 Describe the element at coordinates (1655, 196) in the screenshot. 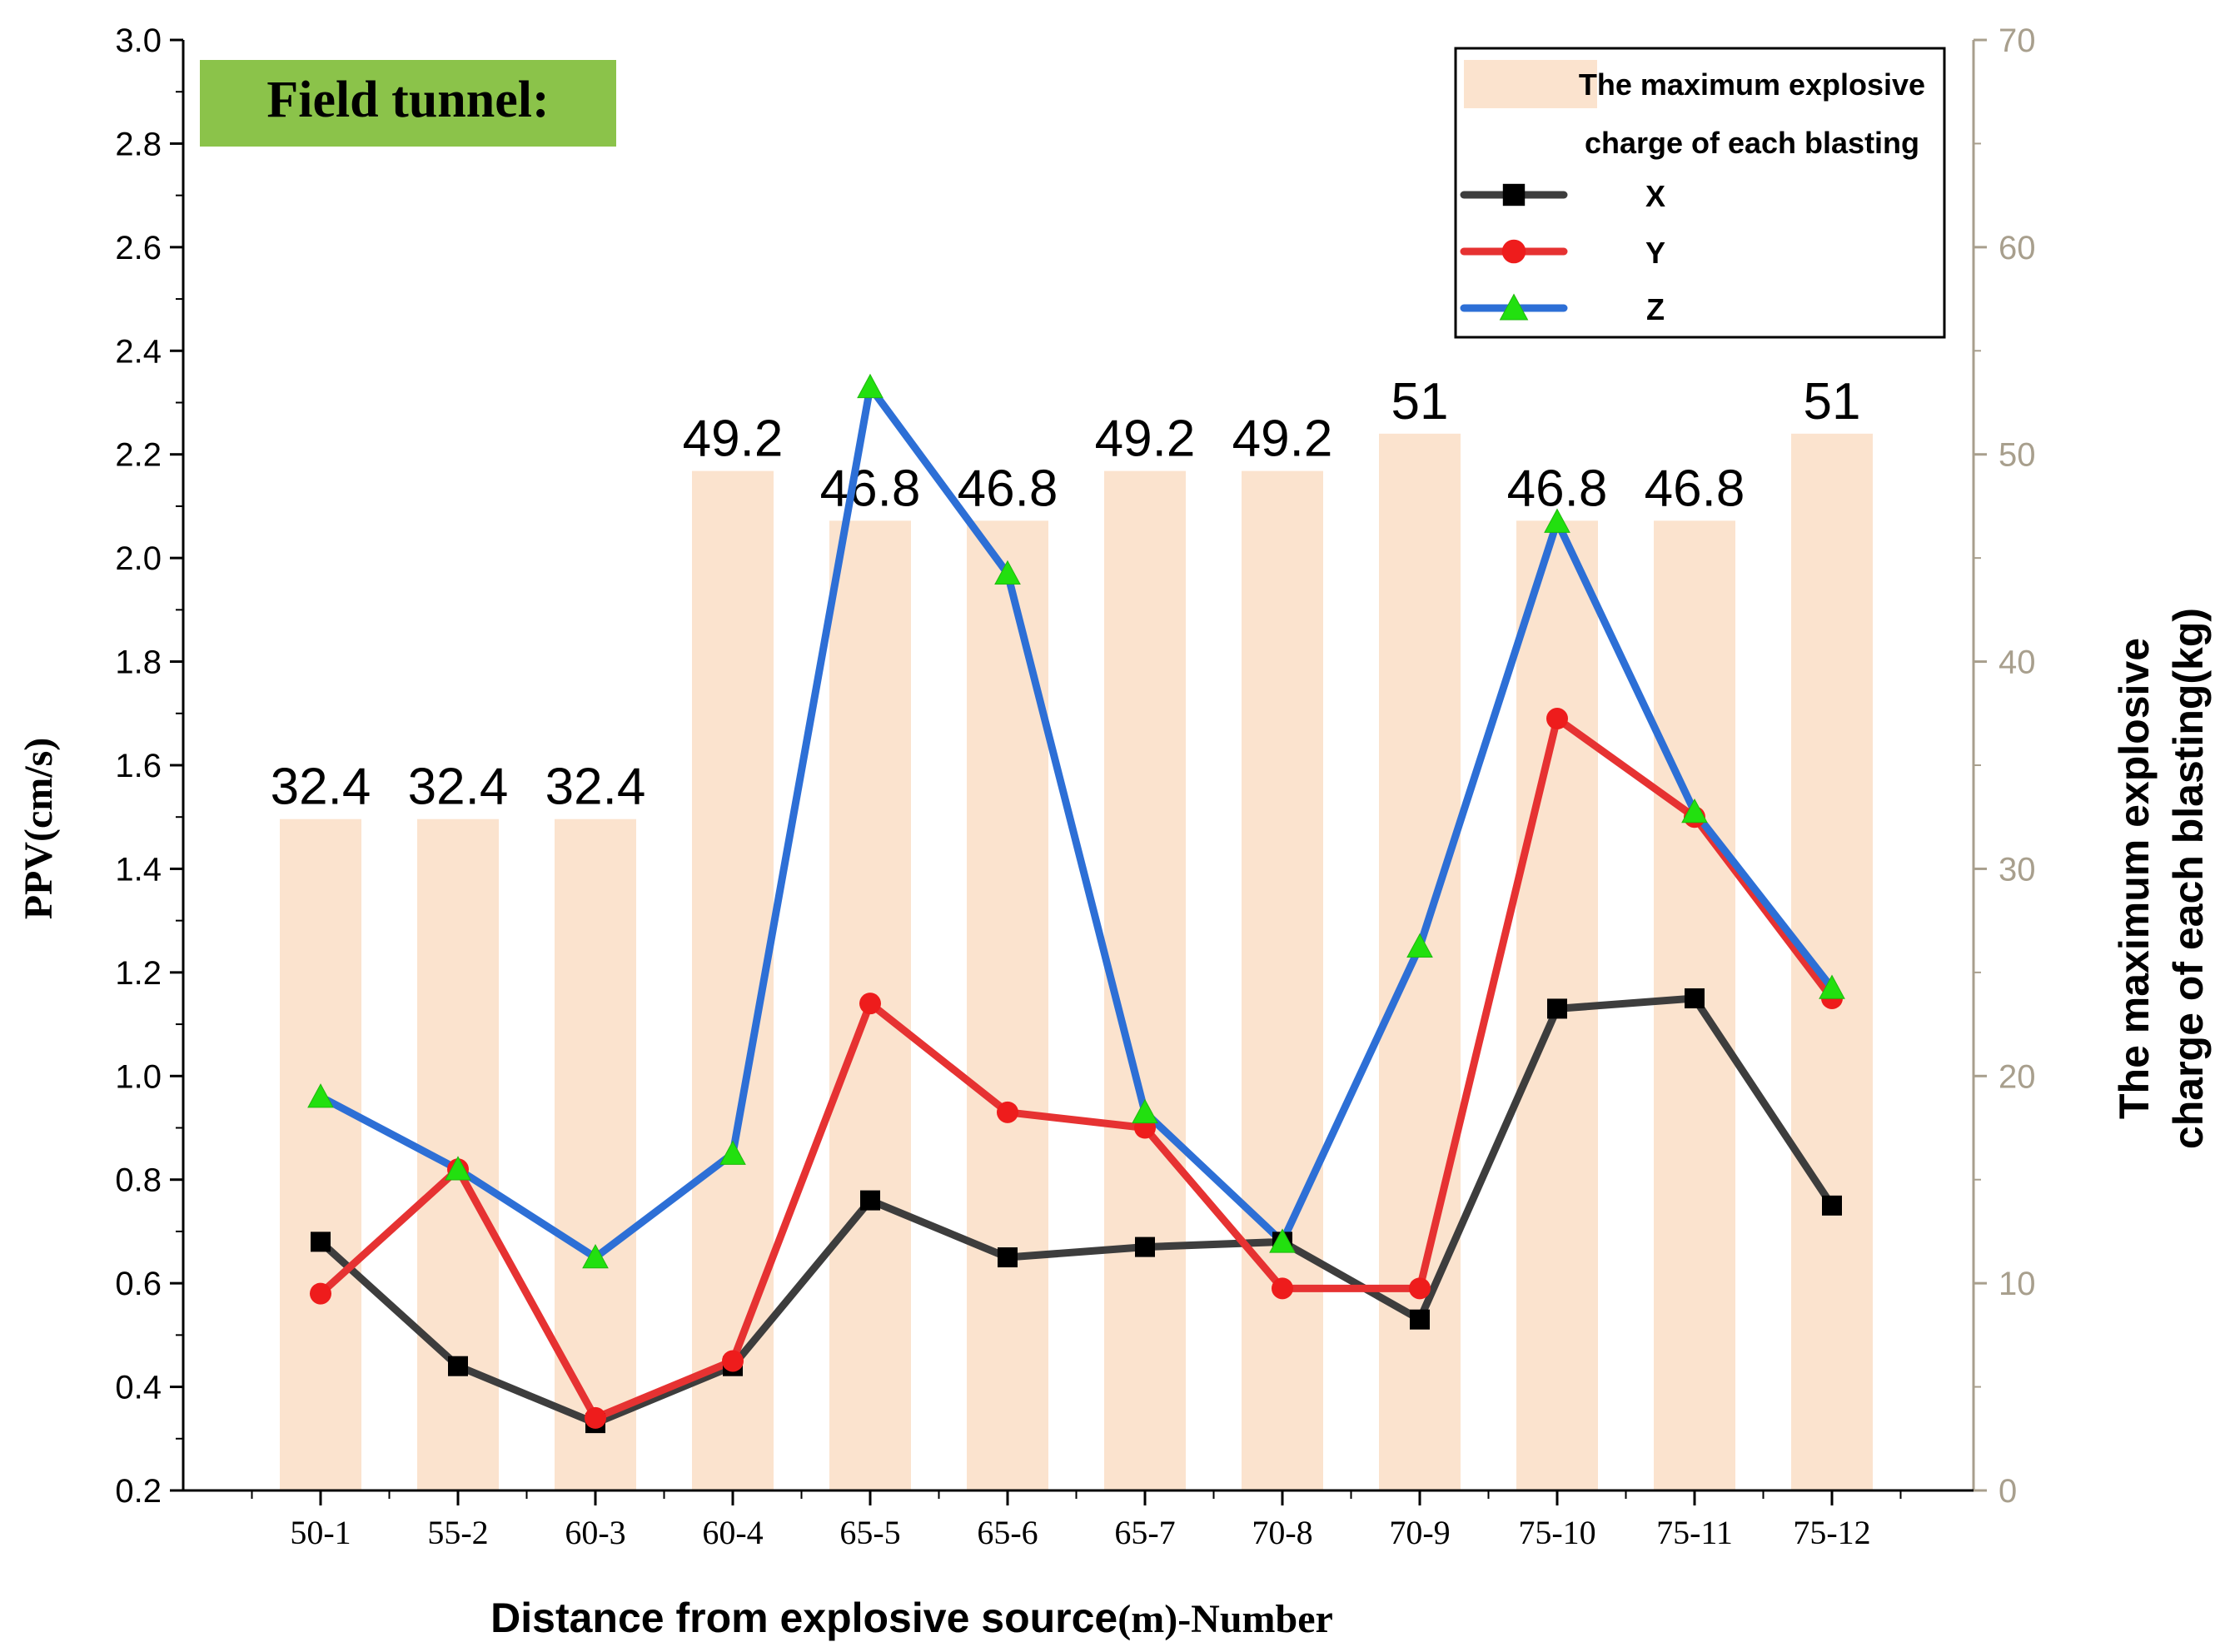

I see `legend-label-X: X` at that location.